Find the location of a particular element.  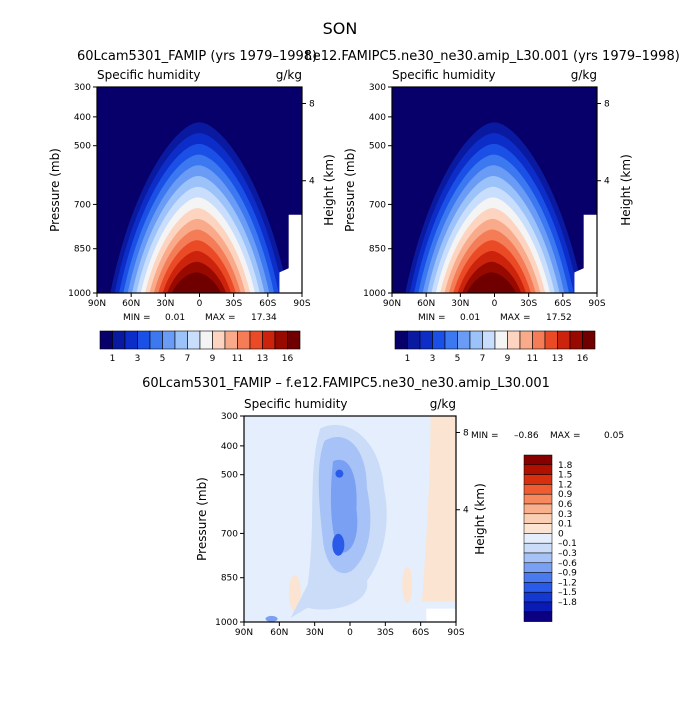

left-min-label: MIN = is located at coordinates (137, 318).